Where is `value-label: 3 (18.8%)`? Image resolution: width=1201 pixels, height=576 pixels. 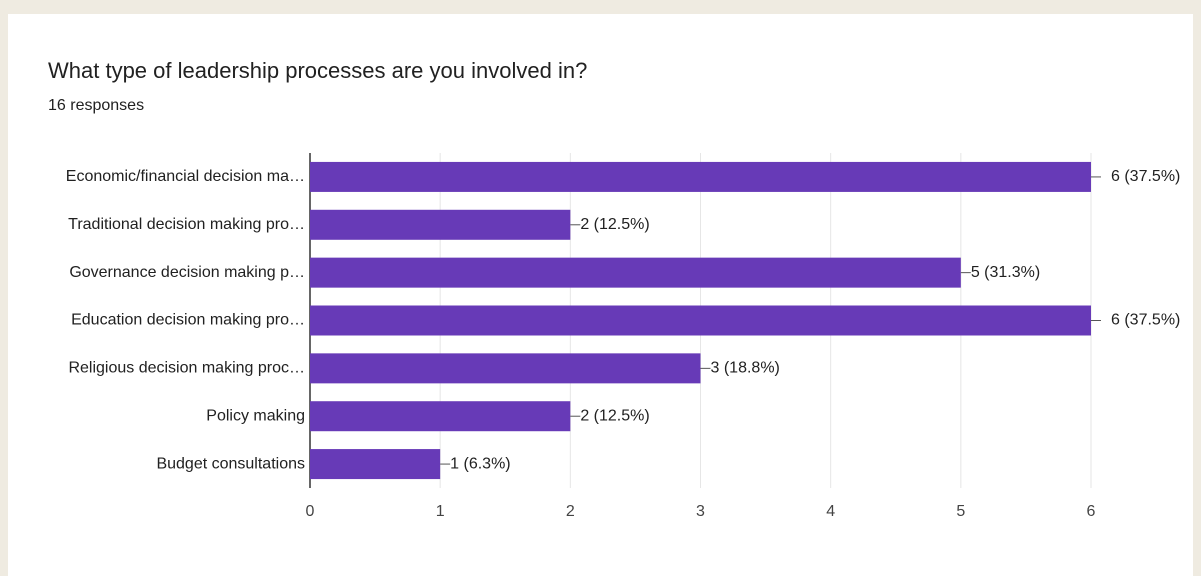
value-label: 3 (18.8%) is located at coordinates (745, 368).